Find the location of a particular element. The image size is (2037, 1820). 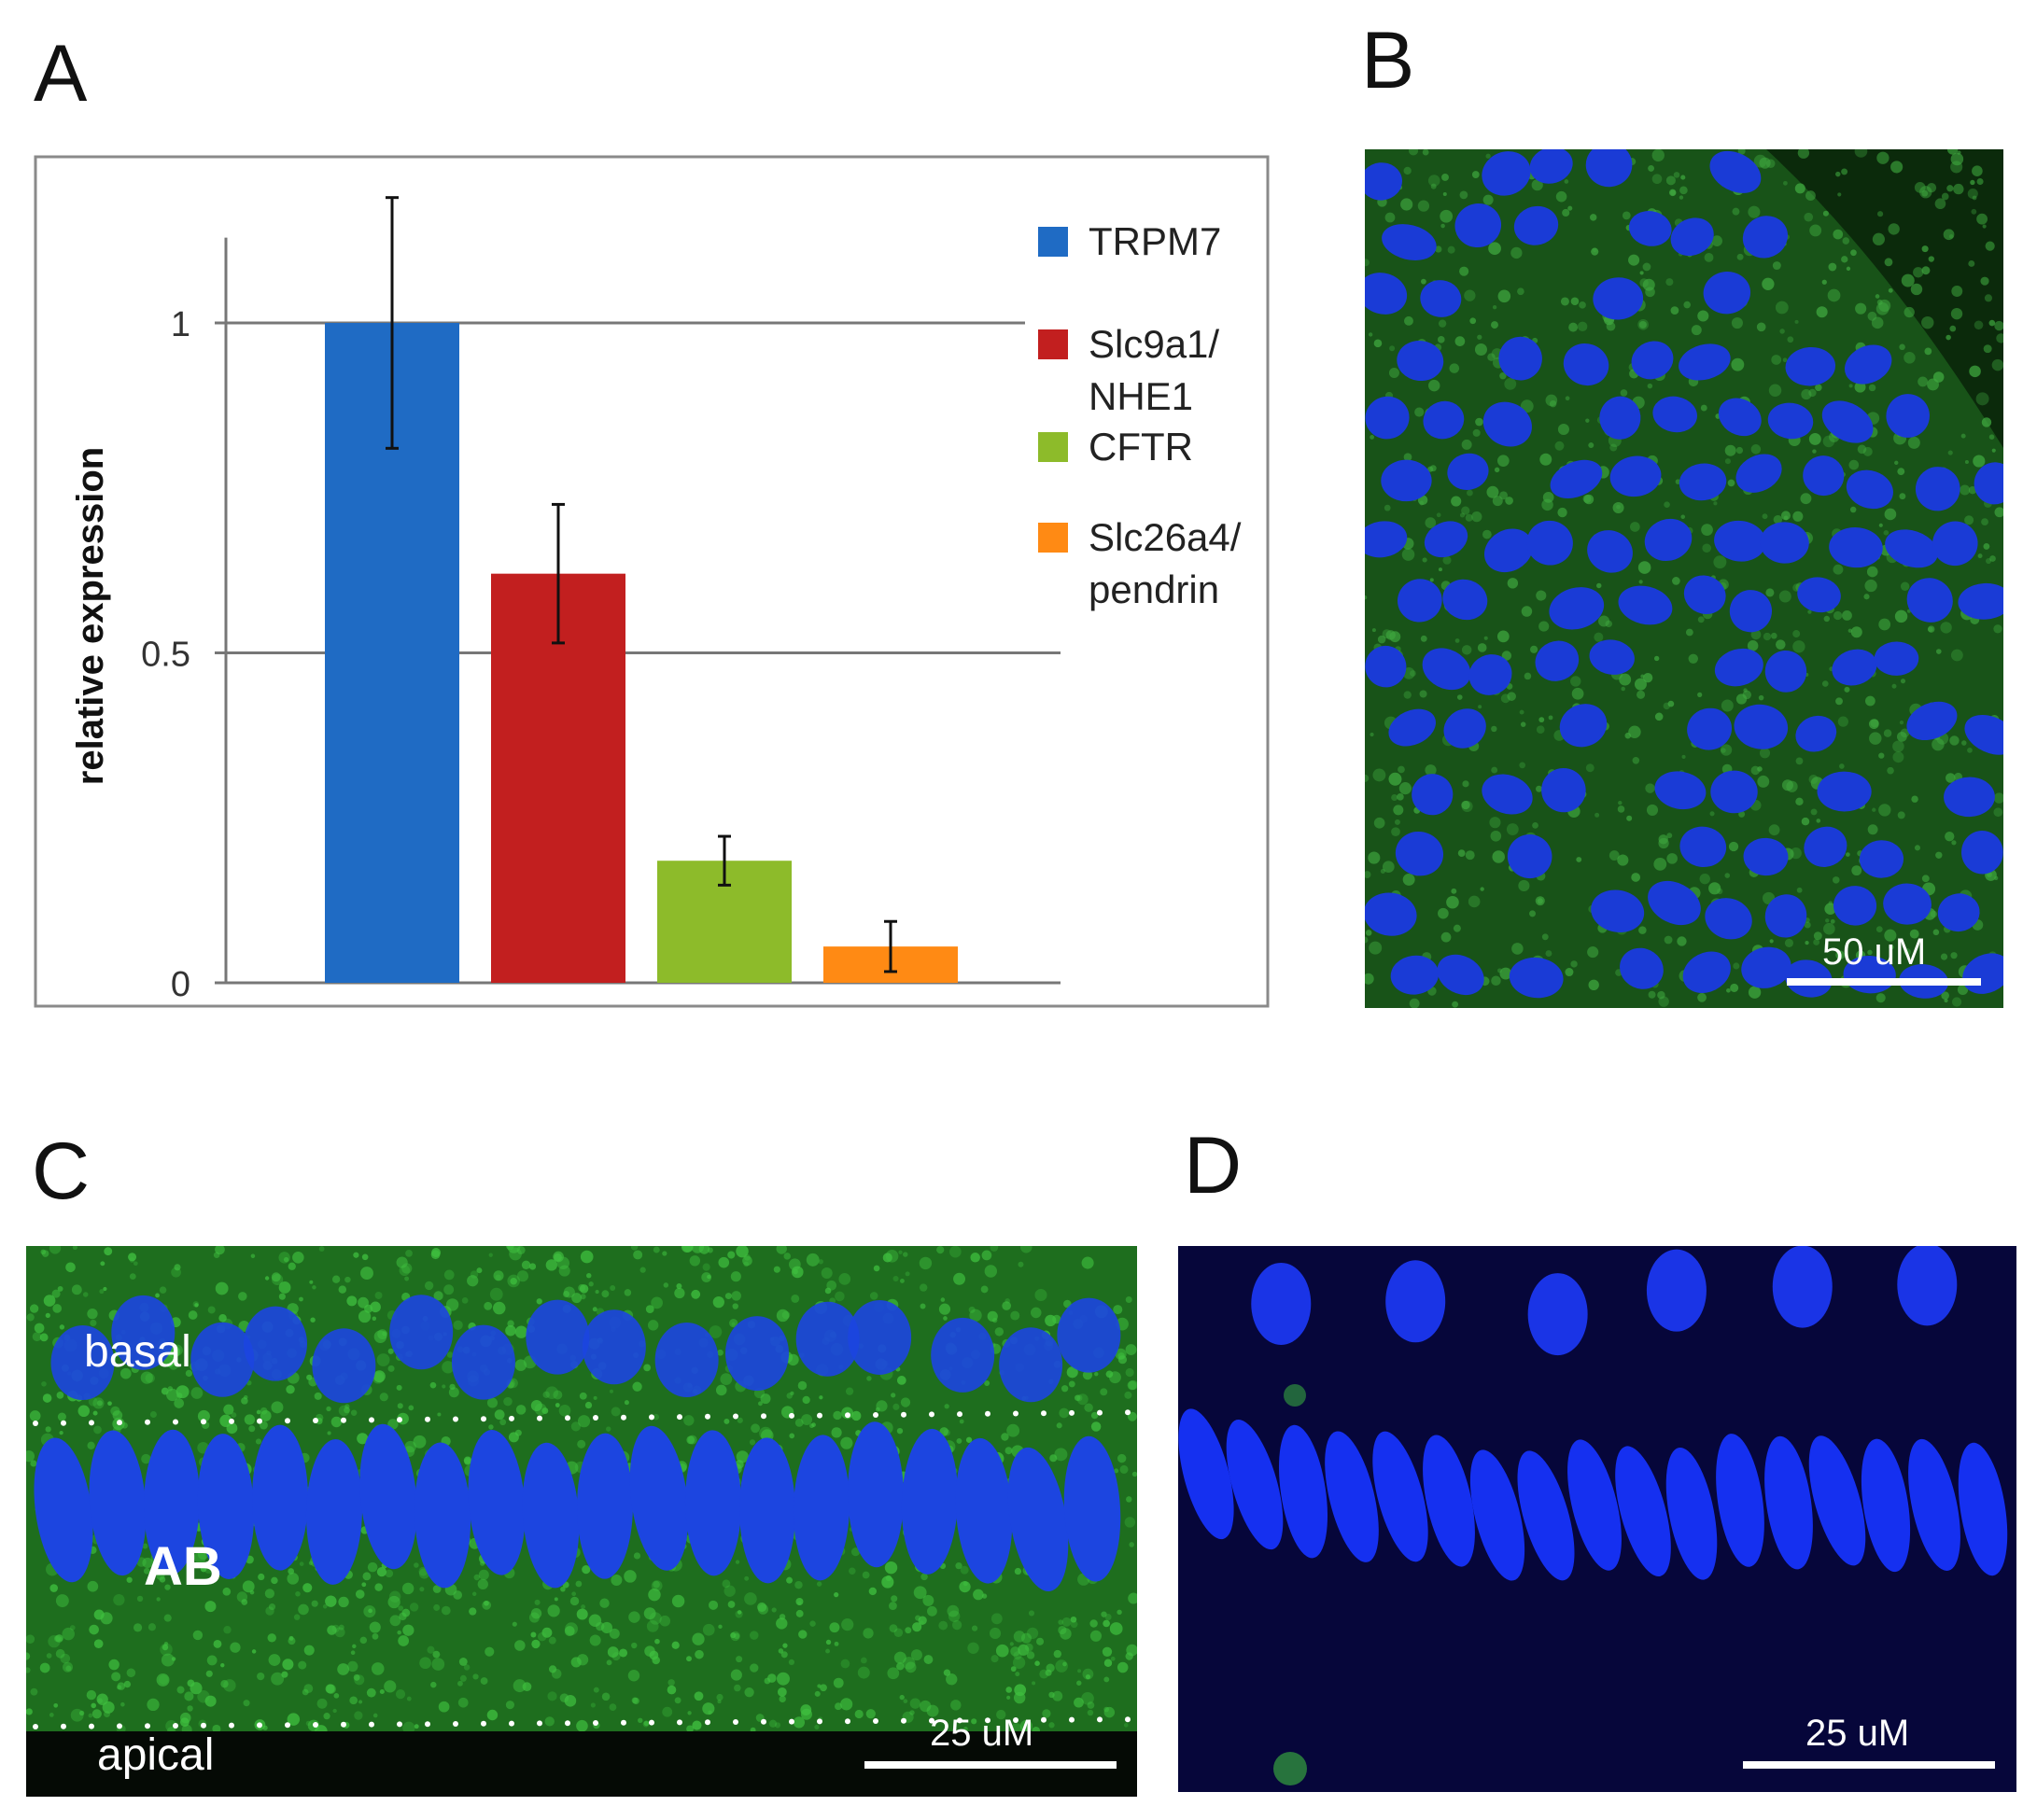

scale-label-d: 25 uM is located at coordinates (1857, 1733).